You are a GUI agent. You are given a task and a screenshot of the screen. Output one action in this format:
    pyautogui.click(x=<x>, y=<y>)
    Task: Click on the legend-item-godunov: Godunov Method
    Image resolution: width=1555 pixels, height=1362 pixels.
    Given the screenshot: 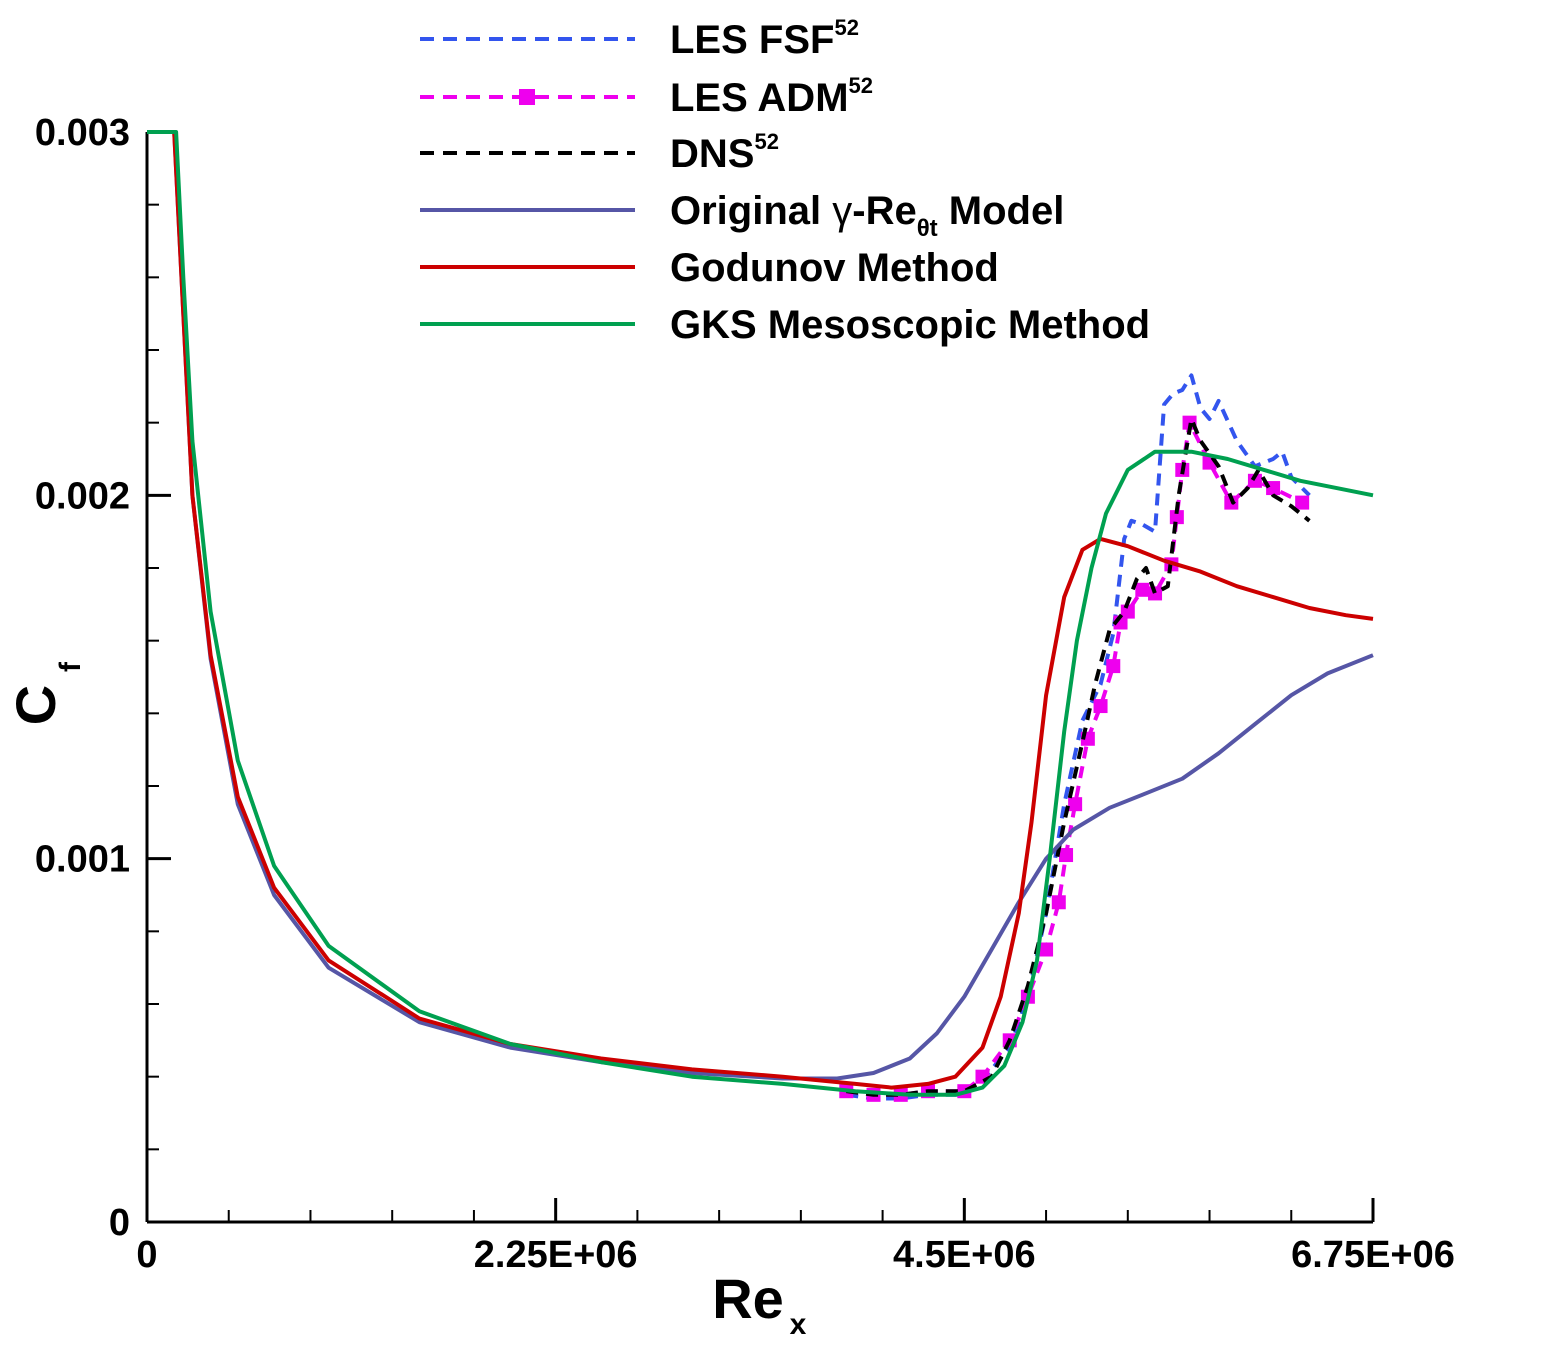 What is the action you would take?
    pyautogui.click(x=709, y=268)
    